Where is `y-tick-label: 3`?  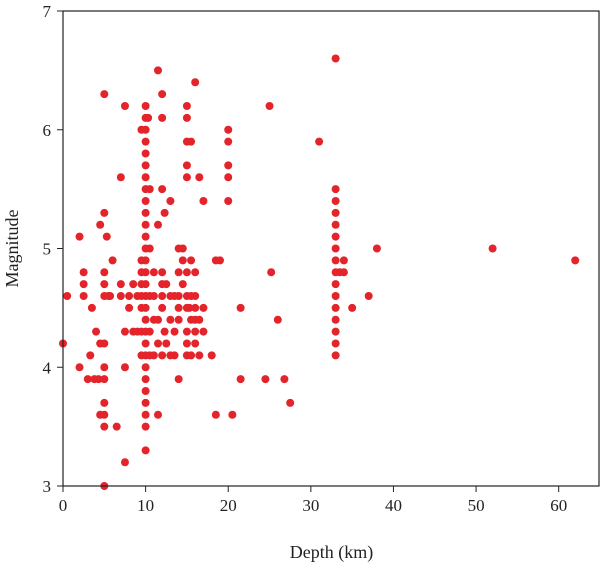 y-tick-label: 3 is located at coordinates (47, 486).